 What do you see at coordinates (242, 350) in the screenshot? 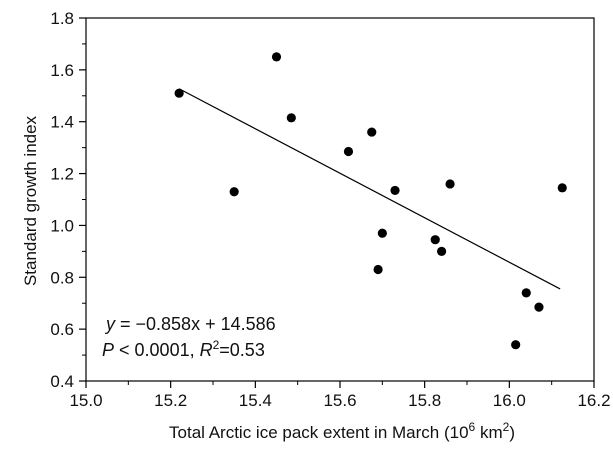
I see `r-squared-value: =0.53` at bounding box center [242, 350].